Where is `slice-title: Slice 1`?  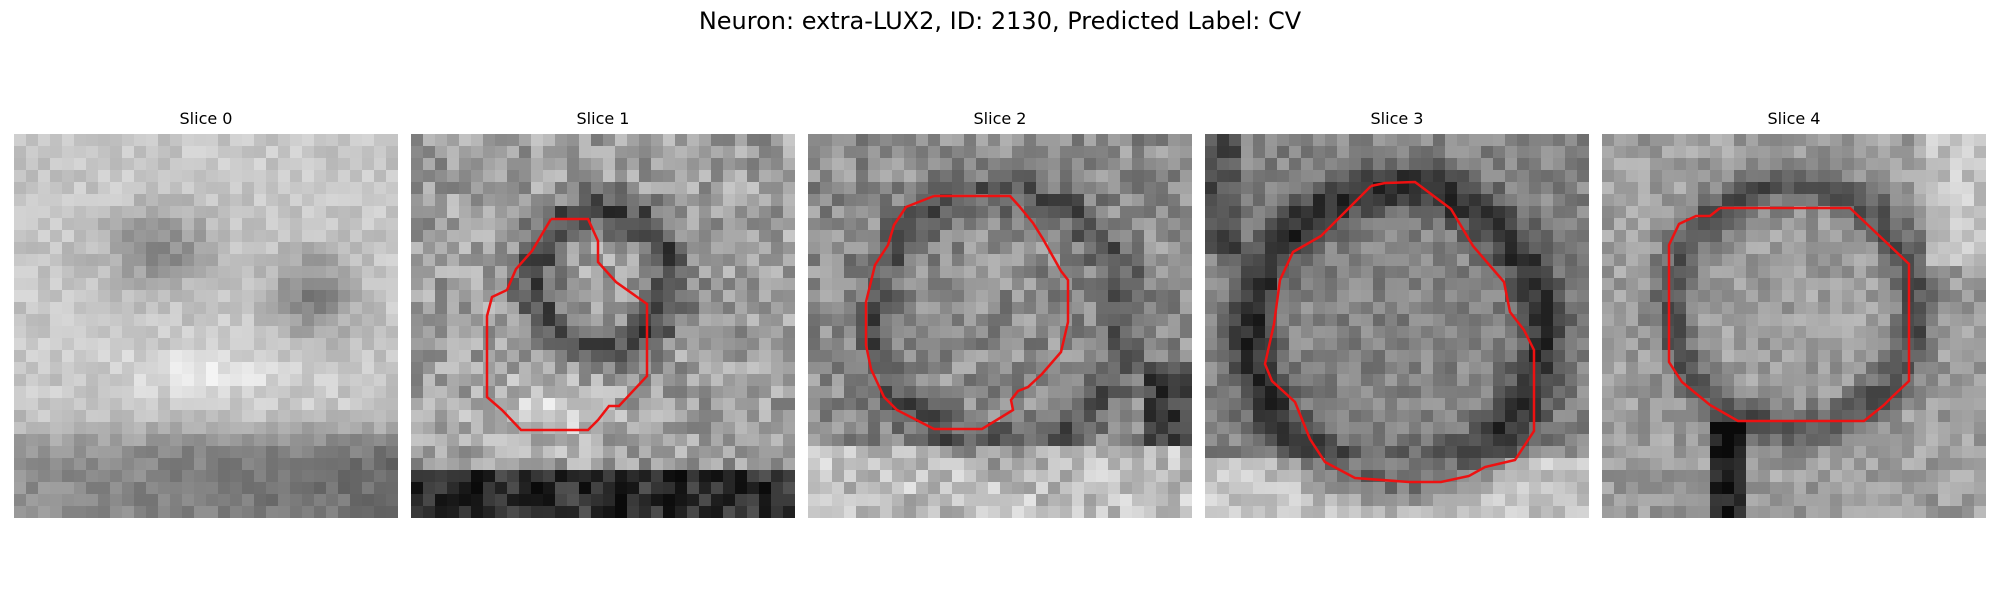
slice-title: Slice 1 is located at coordinates (603, 118).